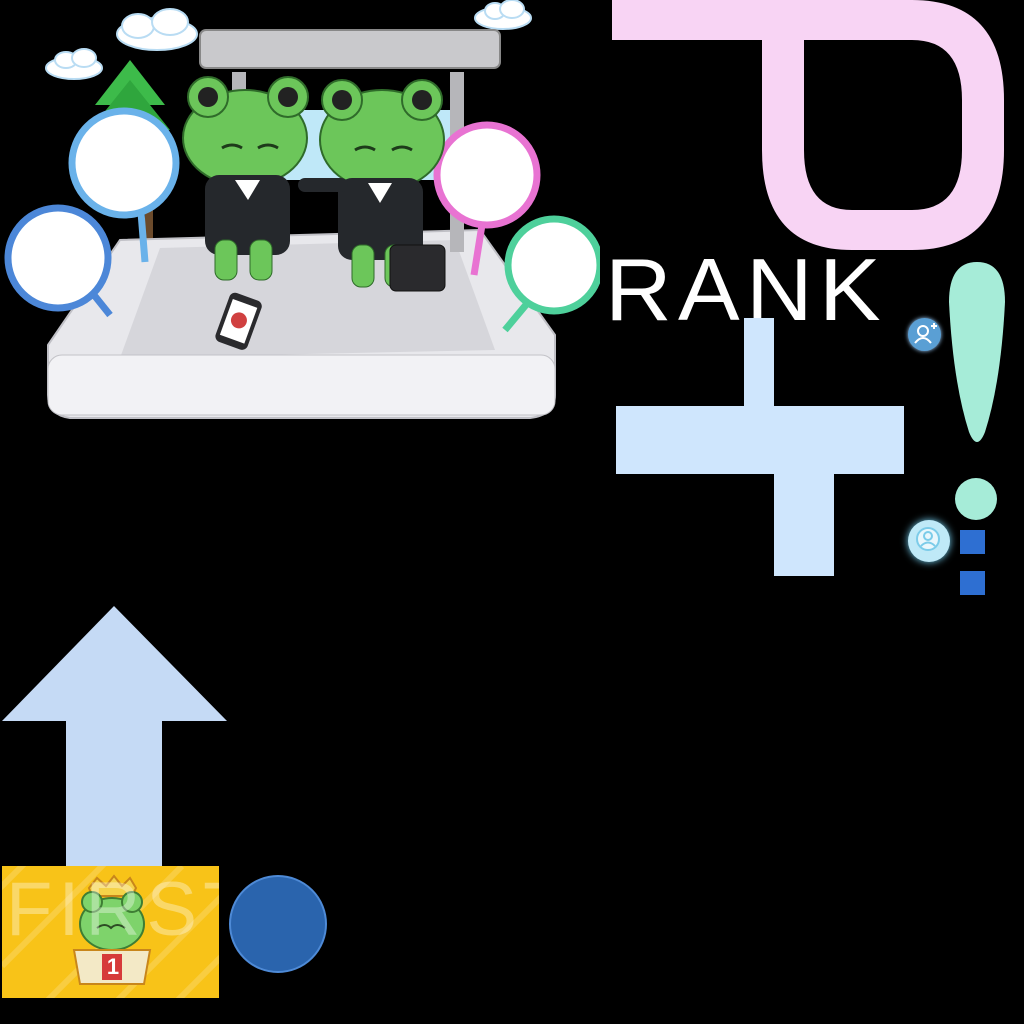 This screenshot has width=1024, height=1024. I want to click on plus-icon, so click(760, 447).